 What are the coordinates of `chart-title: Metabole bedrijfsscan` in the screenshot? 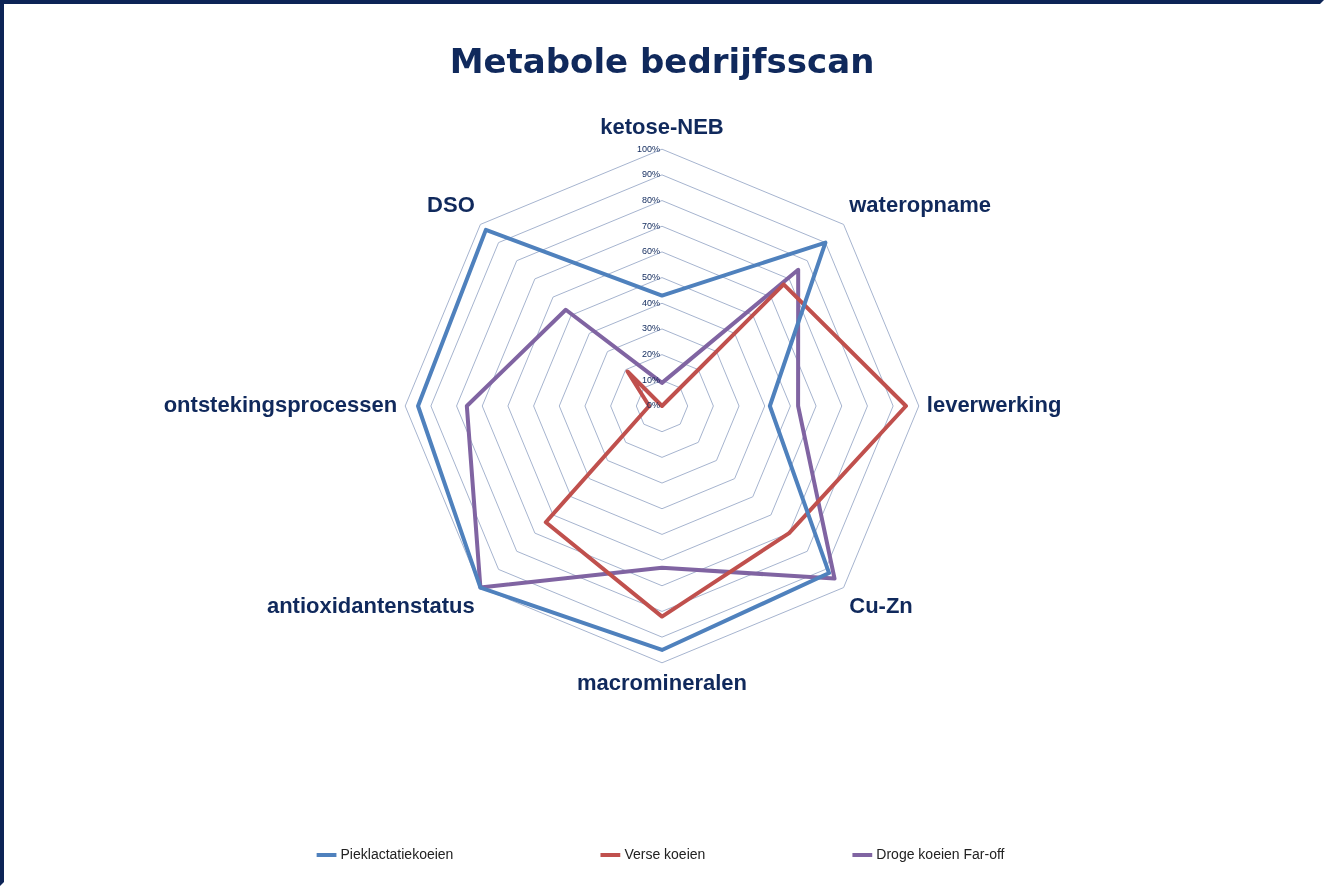 It's located at (662, 61).